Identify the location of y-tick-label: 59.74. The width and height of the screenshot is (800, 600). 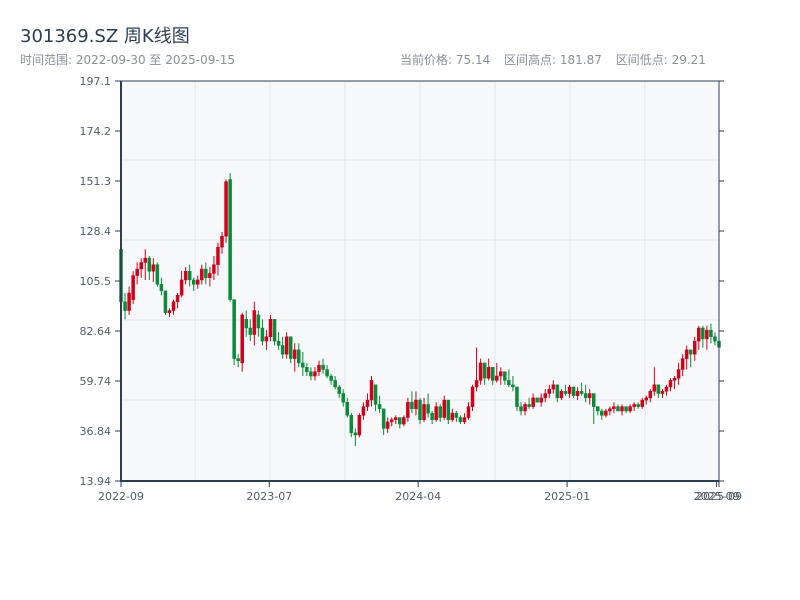
(96, 381).